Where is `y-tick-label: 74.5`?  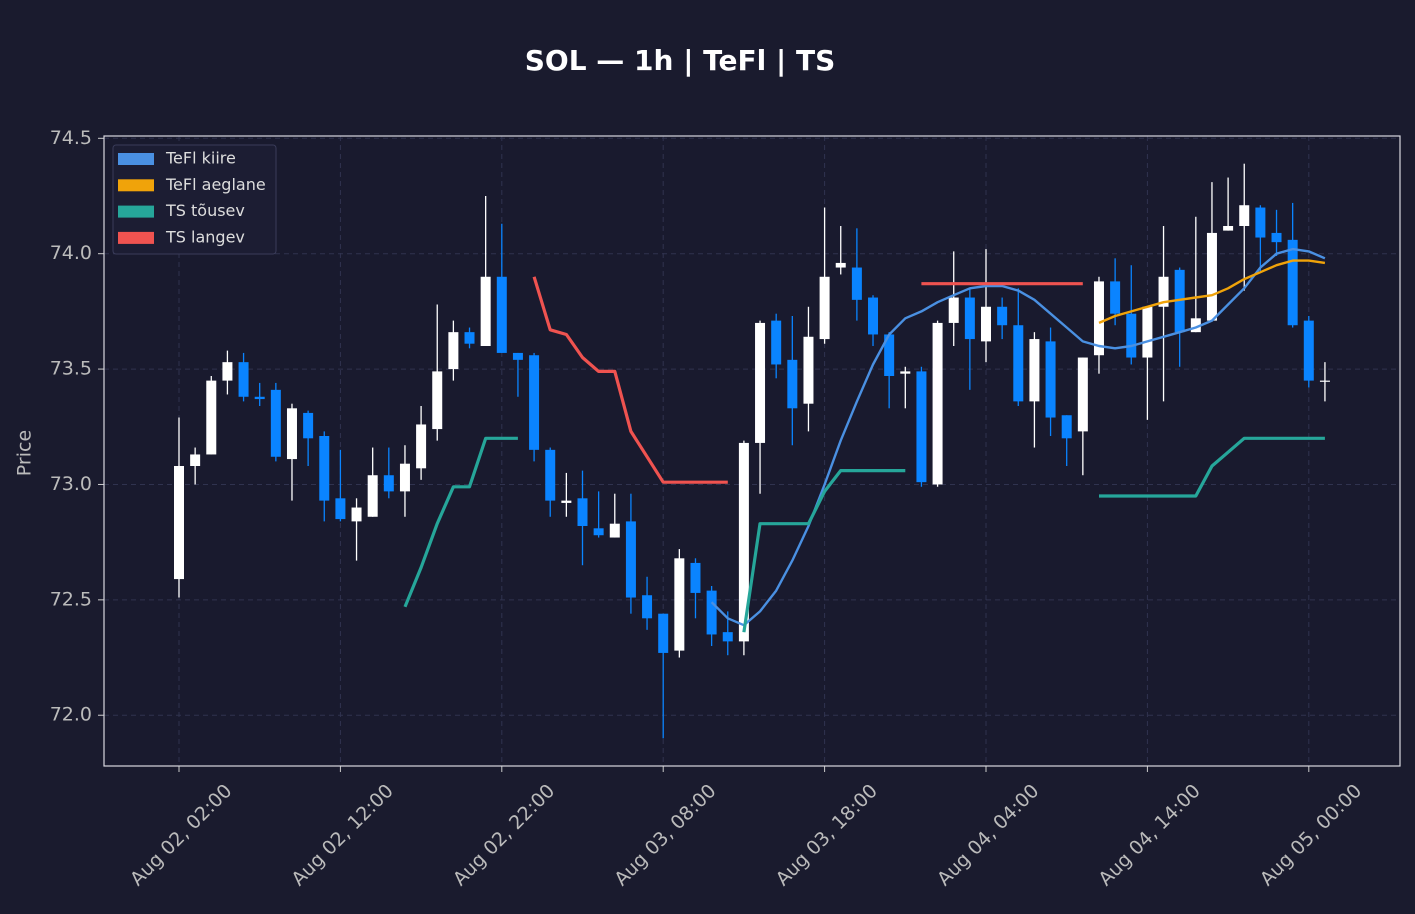 y-tick-label: 74.5 is located at coordinates (71, 138).